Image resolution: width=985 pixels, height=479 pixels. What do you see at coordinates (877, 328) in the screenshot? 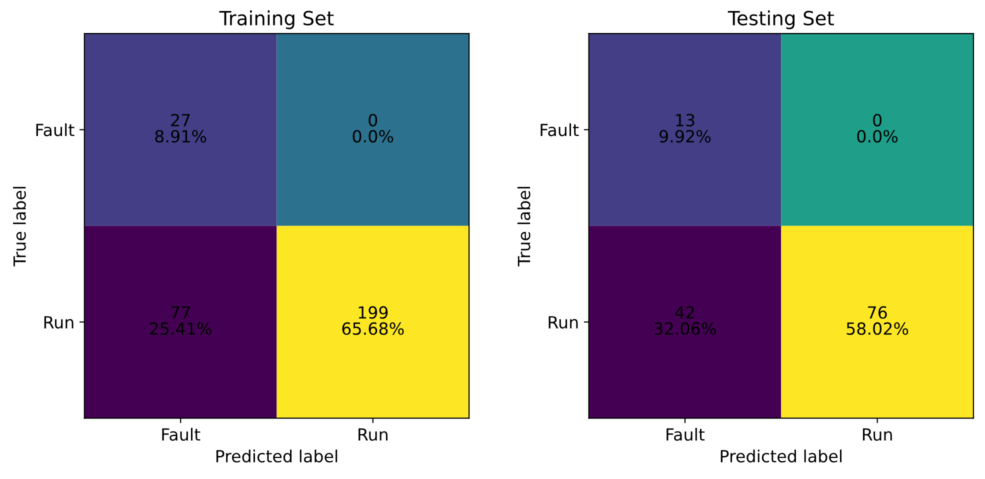
I see `annotation: 58.02%` at bounding box center [877, 328].